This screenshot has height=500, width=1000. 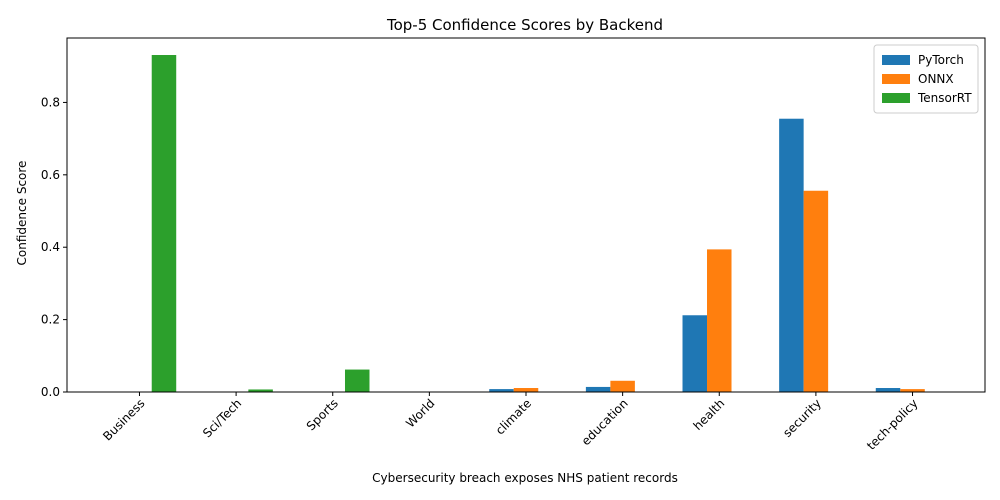 What do you see at coordinates (912, 390) in the screenshot?
I see `bar-onnx-tech-policy` at bounding box center [912, 390].